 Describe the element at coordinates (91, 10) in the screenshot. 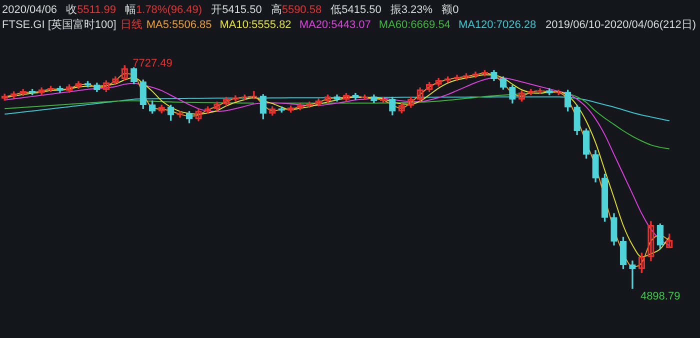

I see `text: 收5511.99` at that location.